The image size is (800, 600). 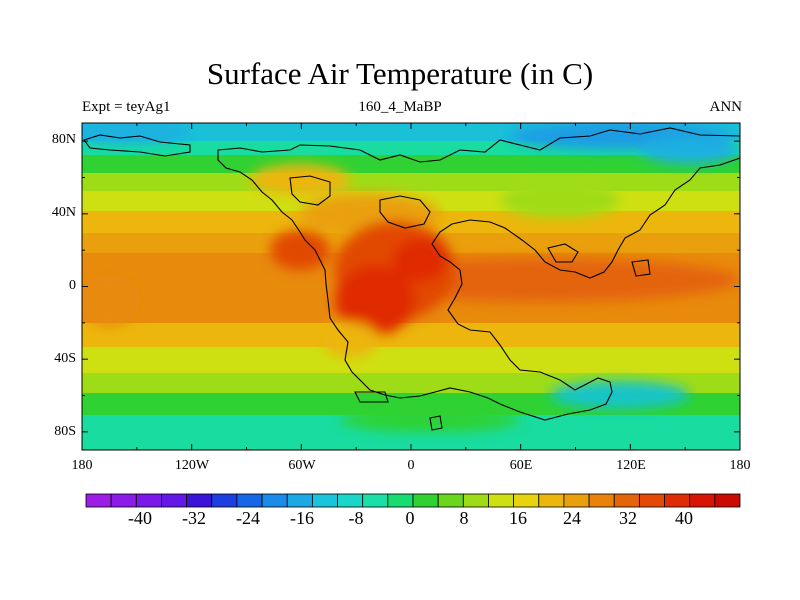 What do you see at coordinates (410, 518) in the screenshot?
I see `colorbar-label: 0` at bounding box center [410, 518].